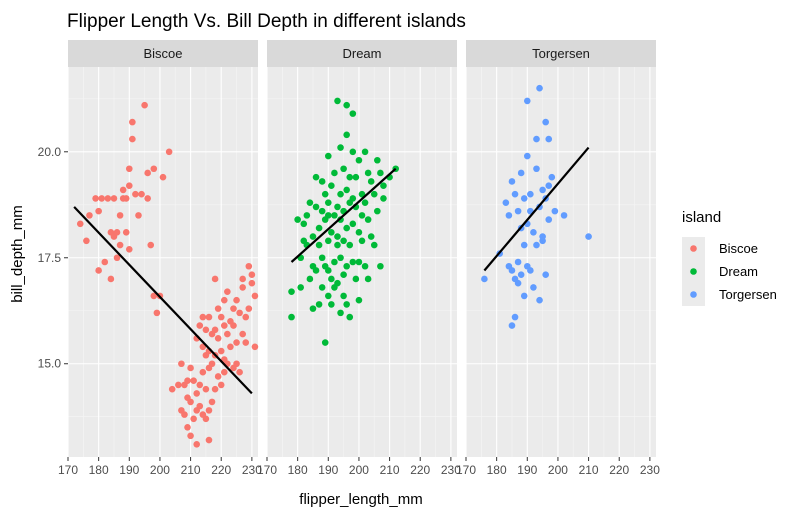 This screenshot has width=807, height=518. I want to click on legend-label-dream: Dream, so click(738, 271).